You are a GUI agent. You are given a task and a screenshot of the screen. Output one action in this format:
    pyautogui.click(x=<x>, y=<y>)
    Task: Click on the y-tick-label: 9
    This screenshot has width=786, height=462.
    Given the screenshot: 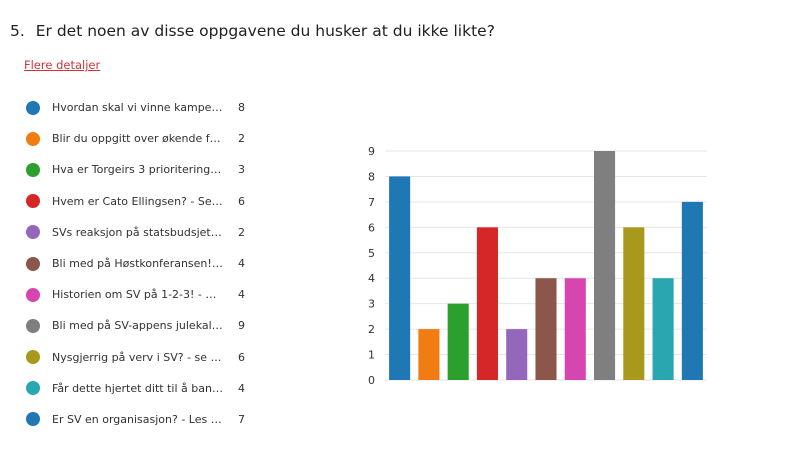 What is the action you would take?
    pyautogui.click(x=371, y=151)
    